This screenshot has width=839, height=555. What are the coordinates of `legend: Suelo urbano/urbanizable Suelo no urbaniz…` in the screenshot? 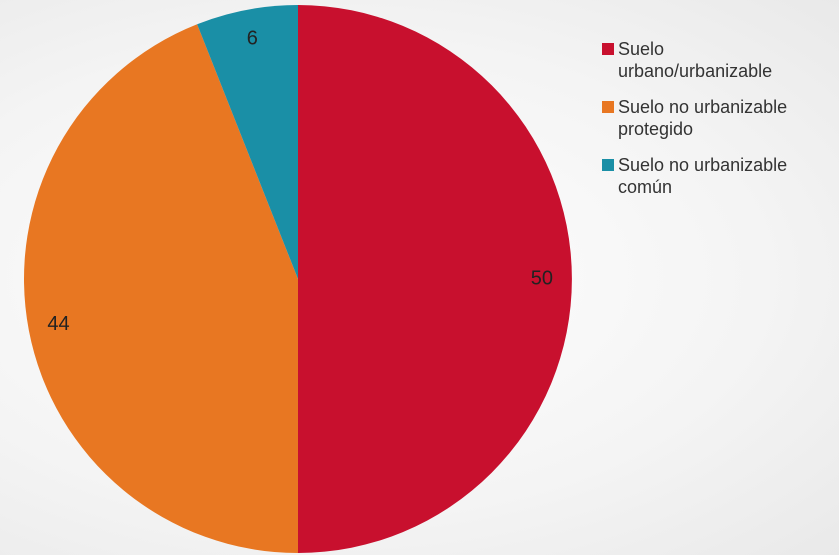 It's located at (709, 125).